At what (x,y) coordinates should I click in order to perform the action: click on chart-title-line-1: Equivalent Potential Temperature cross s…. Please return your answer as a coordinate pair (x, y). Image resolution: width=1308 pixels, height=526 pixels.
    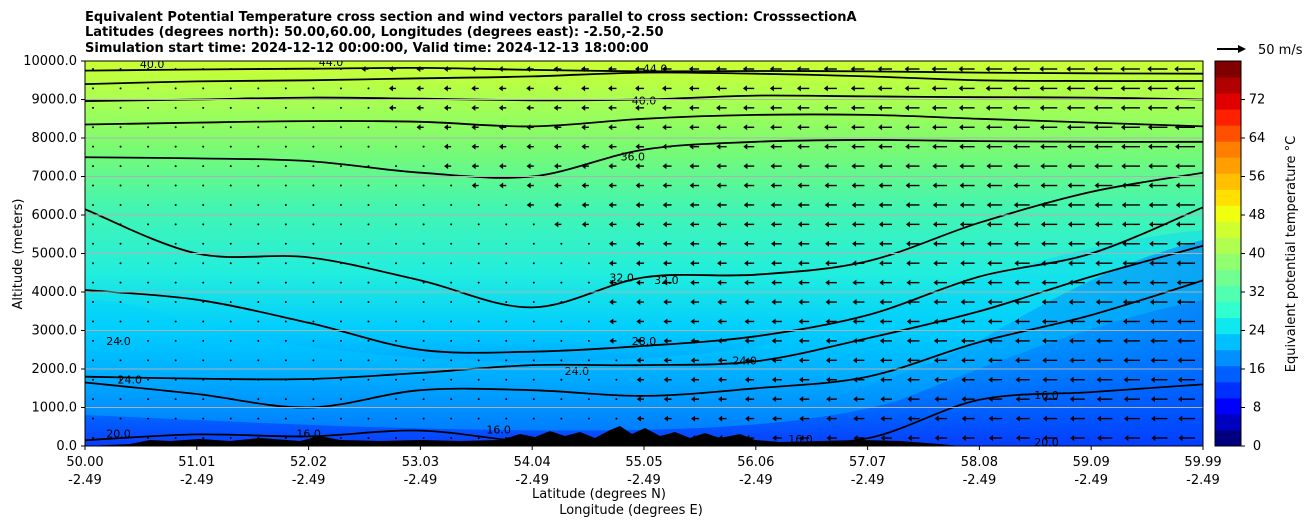
    Looking at the image, I should click on (471, 17).